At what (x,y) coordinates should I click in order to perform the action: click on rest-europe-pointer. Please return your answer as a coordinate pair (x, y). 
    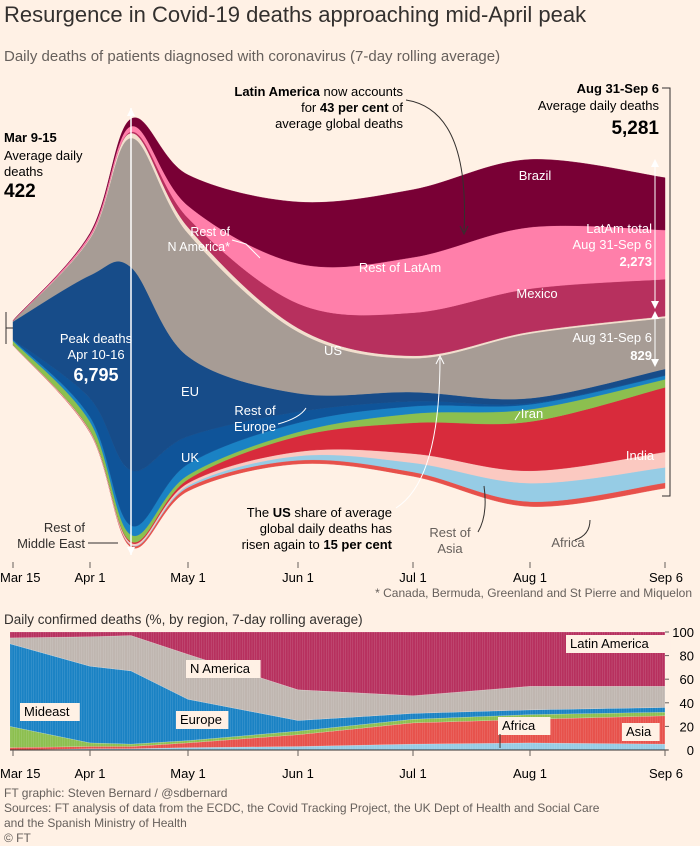
    Looking at the image, I should click on (292, 416).